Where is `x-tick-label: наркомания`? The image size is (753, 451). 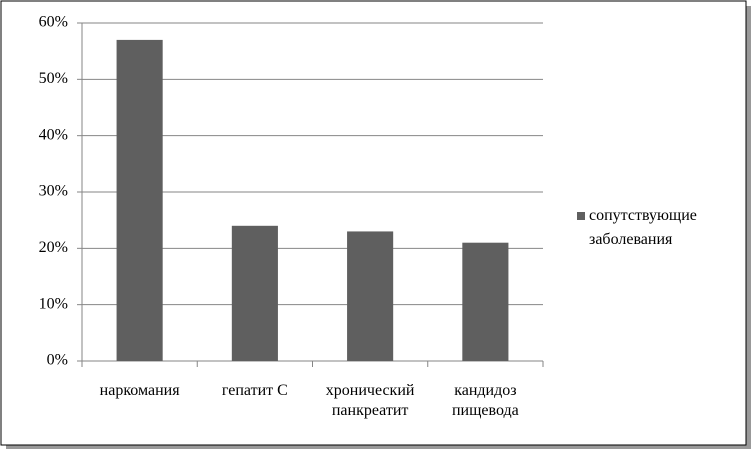 x-tick-label: наркомания is located at coordinates (139, 390).